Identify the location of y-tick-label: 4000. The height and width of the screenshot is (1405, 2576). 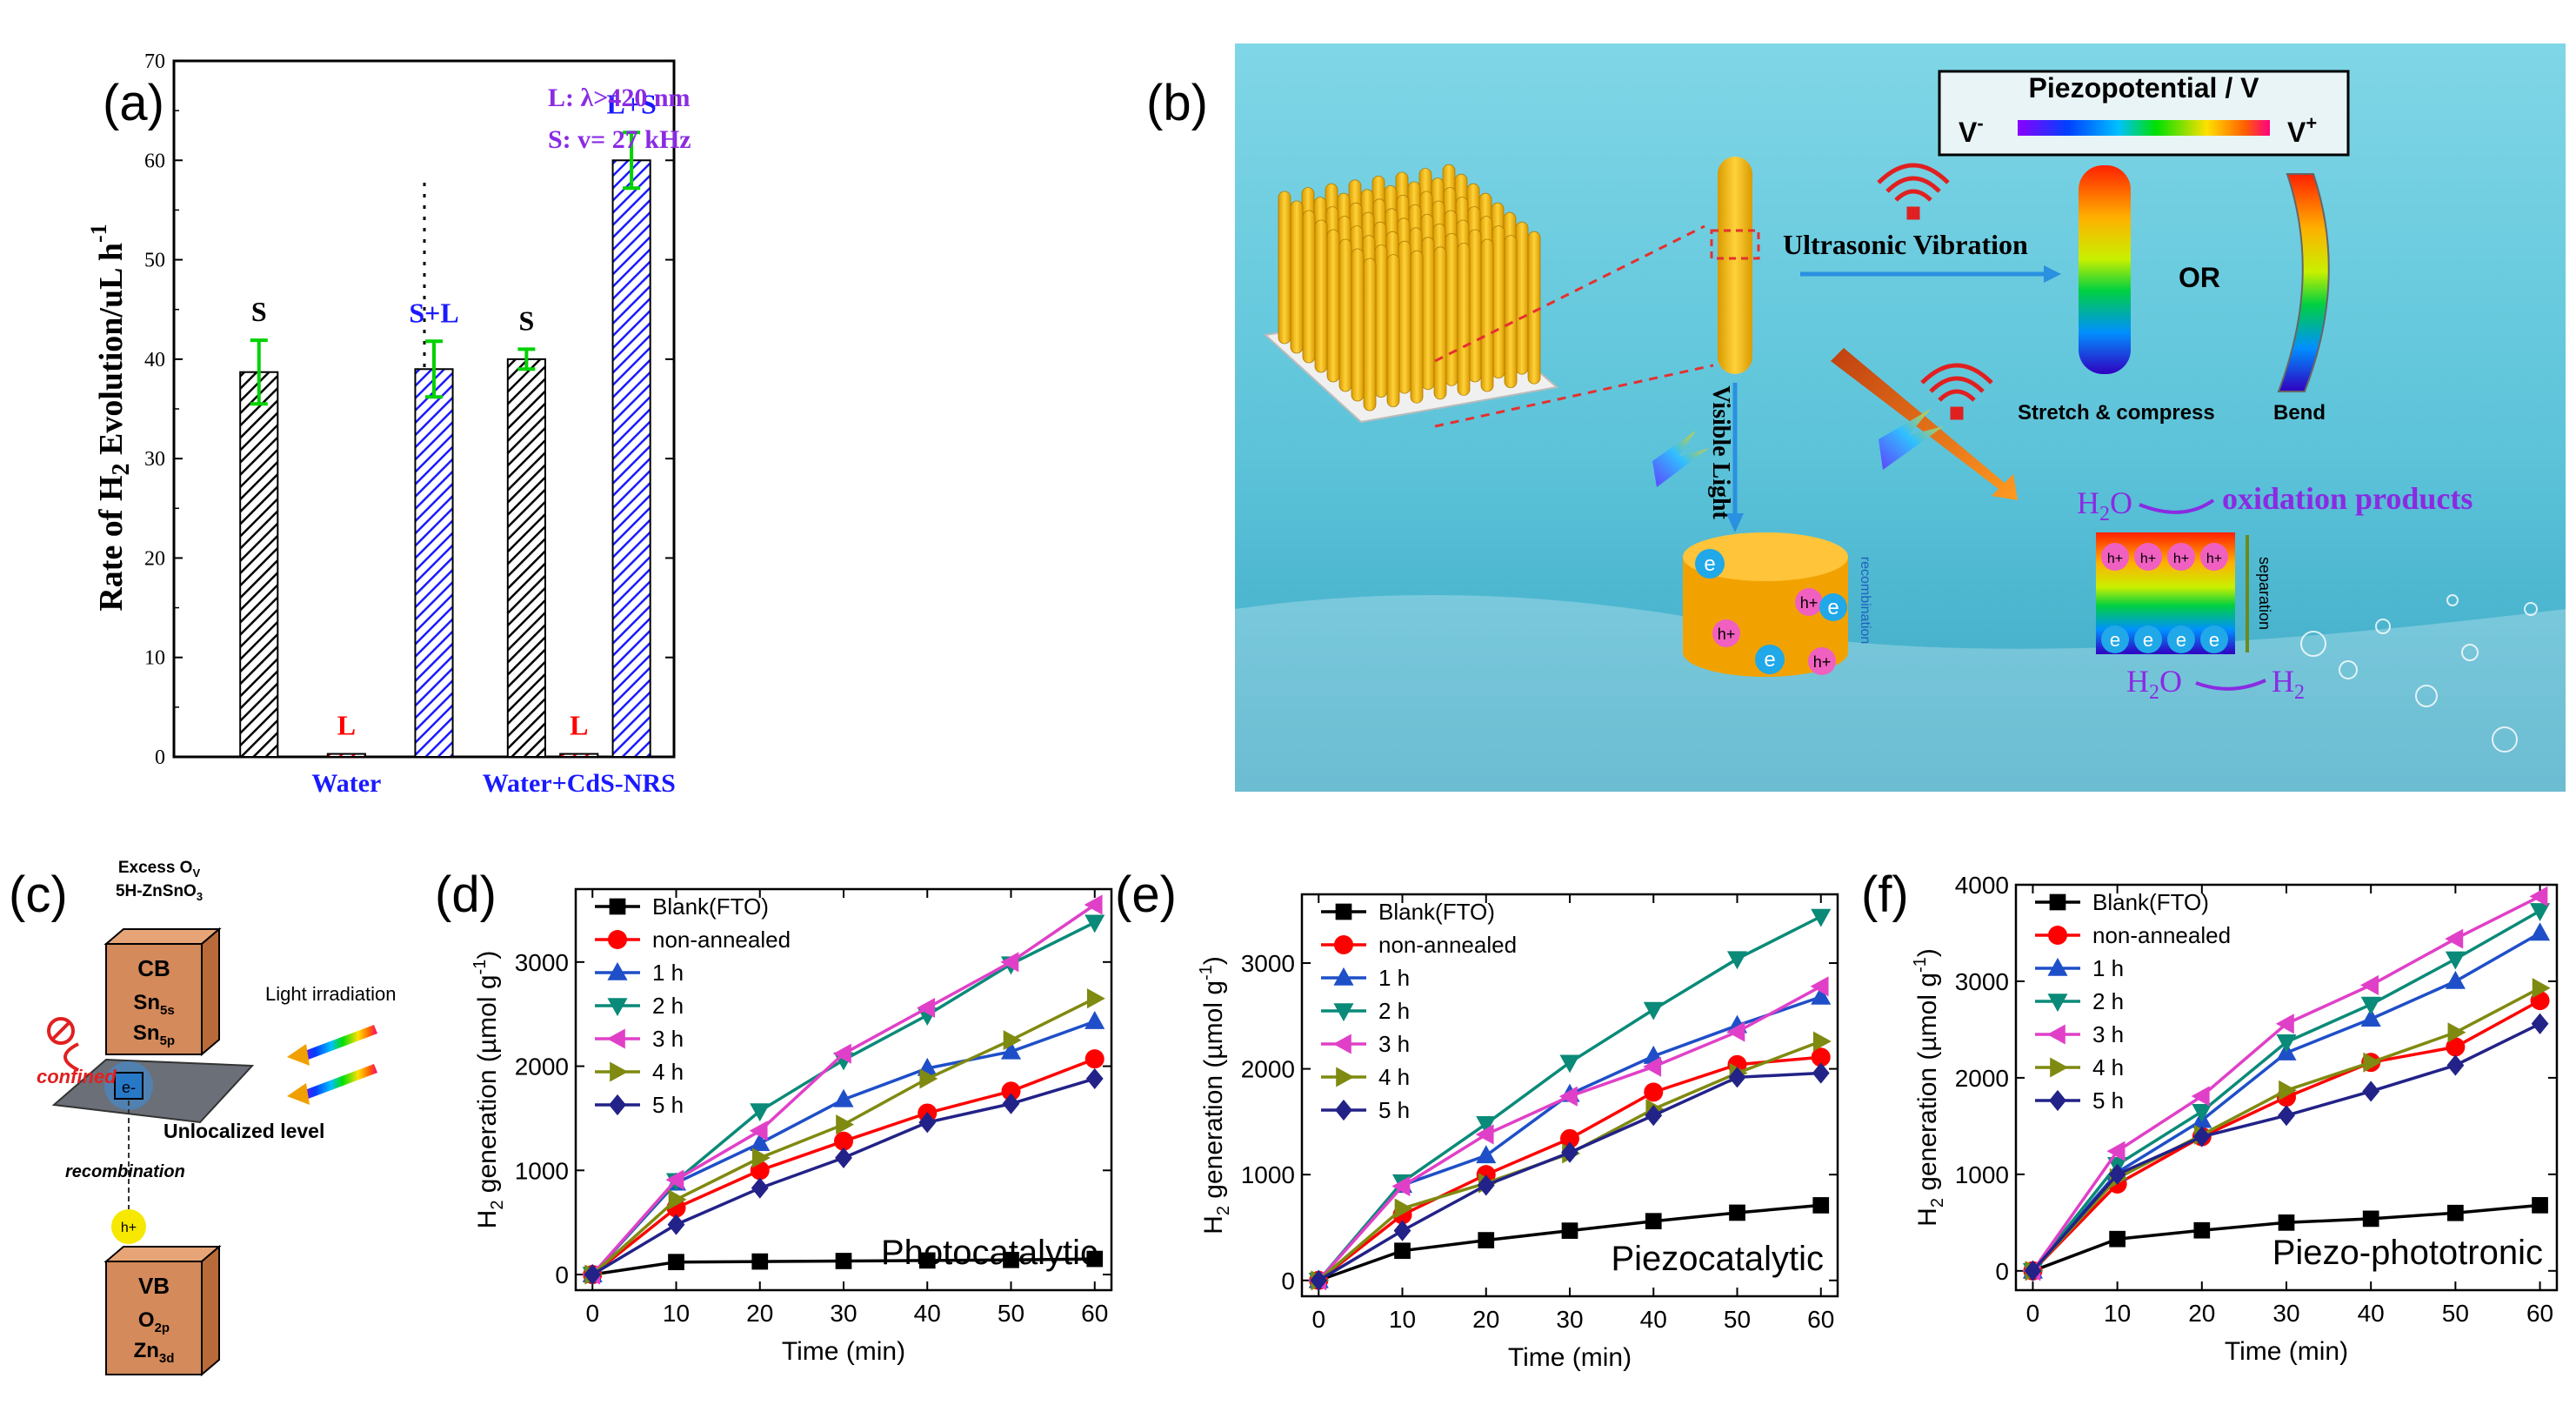
(1982, 886).